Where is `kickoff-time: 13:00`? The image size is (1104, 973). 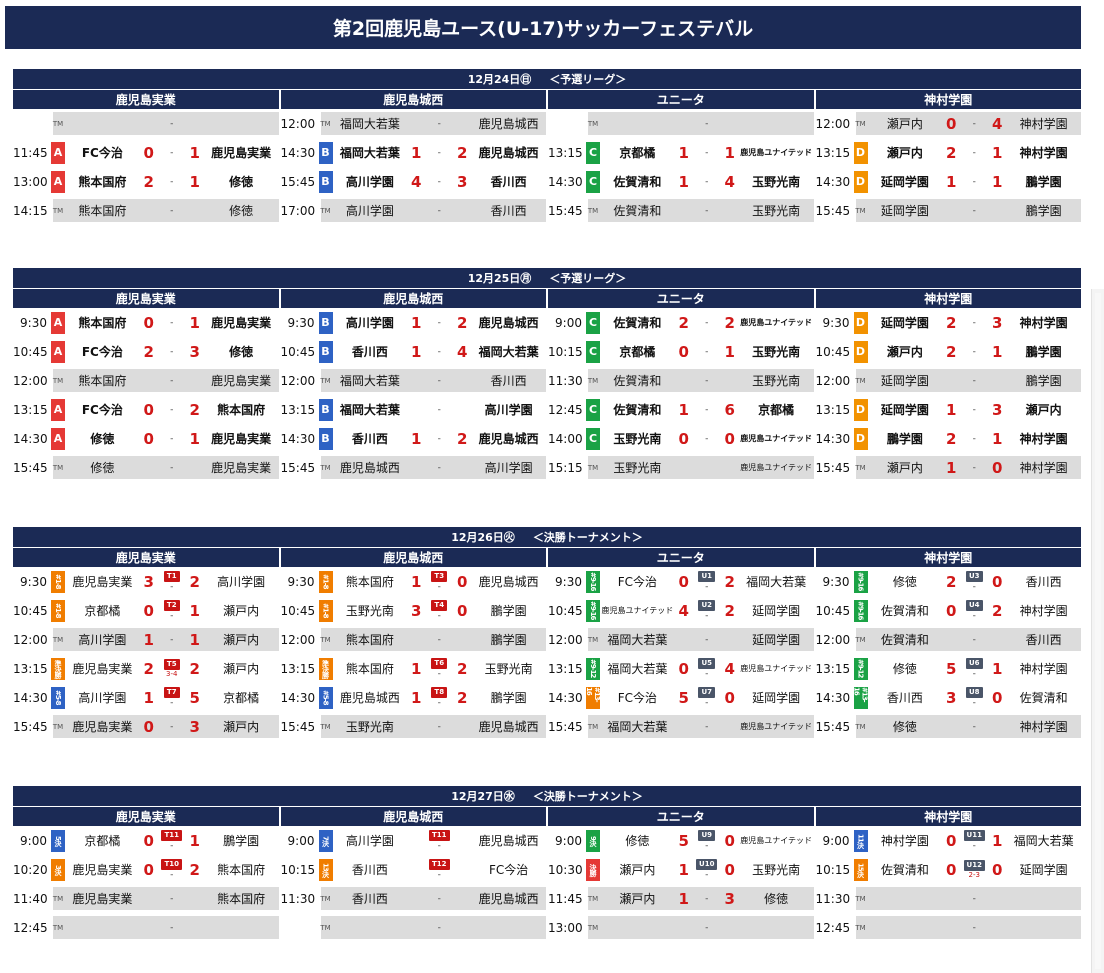 kickoff-time: 13:00 is located at coordinates (565, 927).